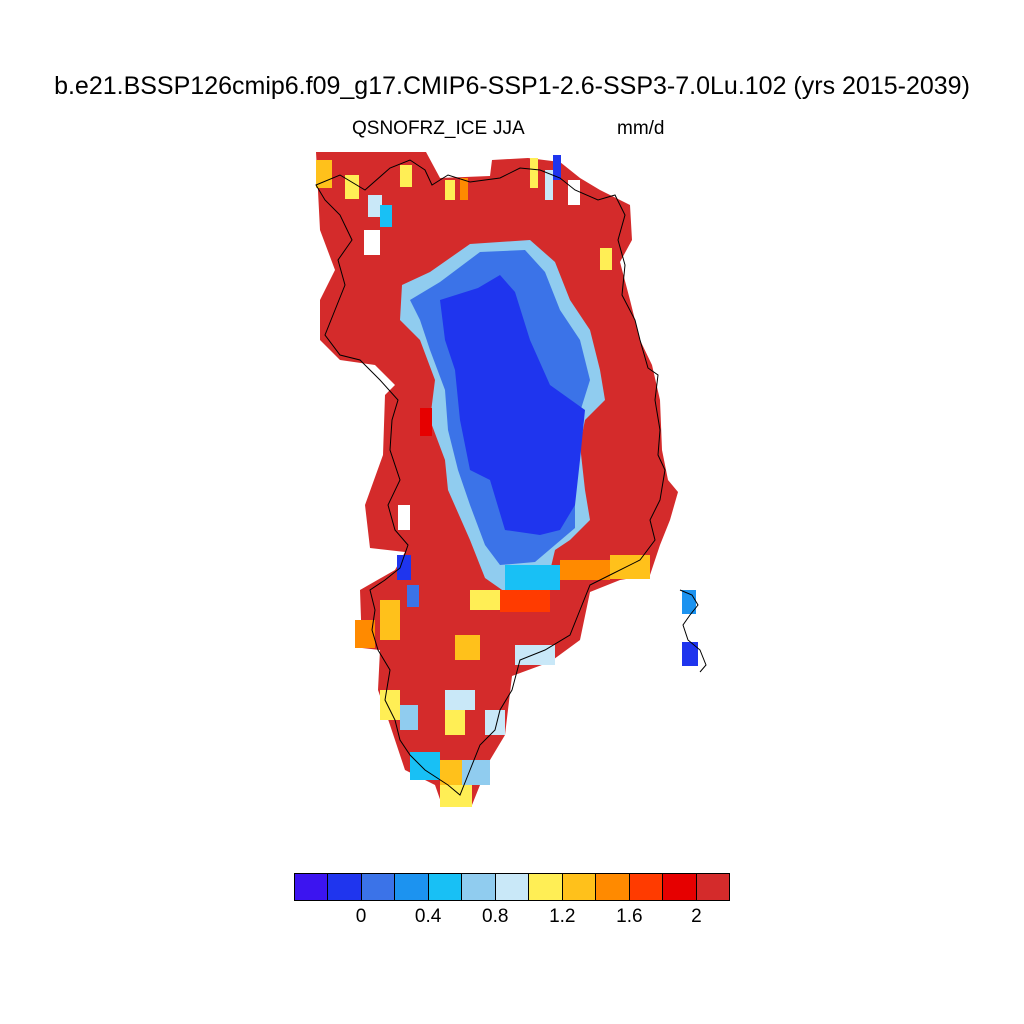  What do you see at coordinates (641, 128) in the screenshot?
I see `units-label: mm/d` at bounding box center [641, 128].